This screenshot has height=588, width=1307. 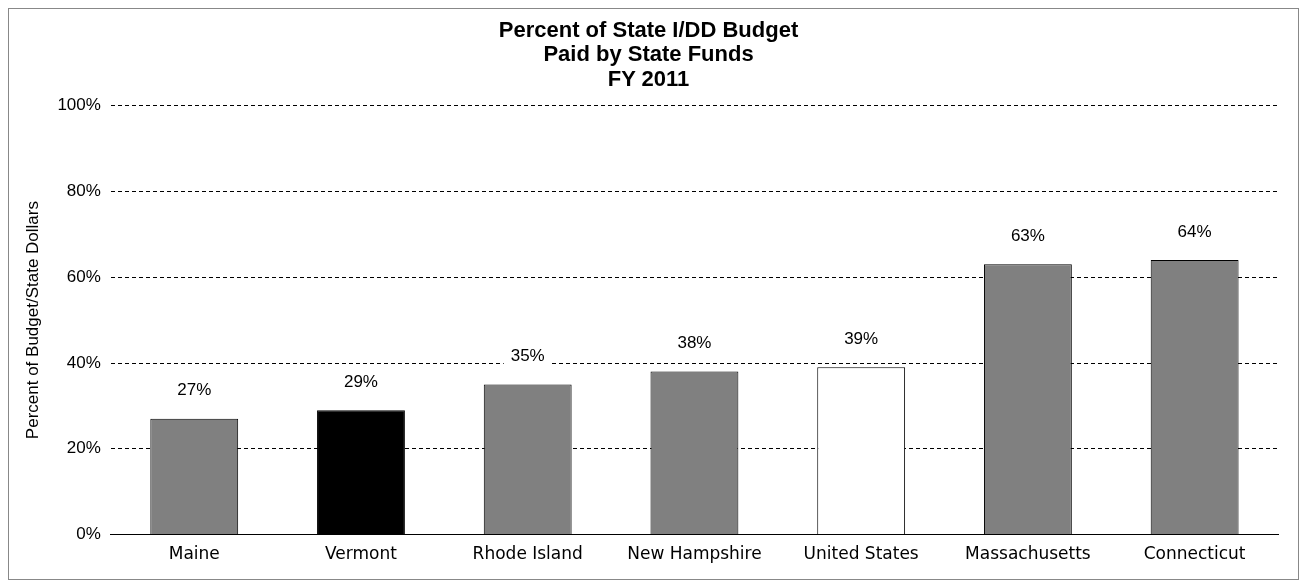 What do you see at coordinates (88, 534) in the screenshot?
I see `y-tick-label: 0%` at bounding box center [88, 534].